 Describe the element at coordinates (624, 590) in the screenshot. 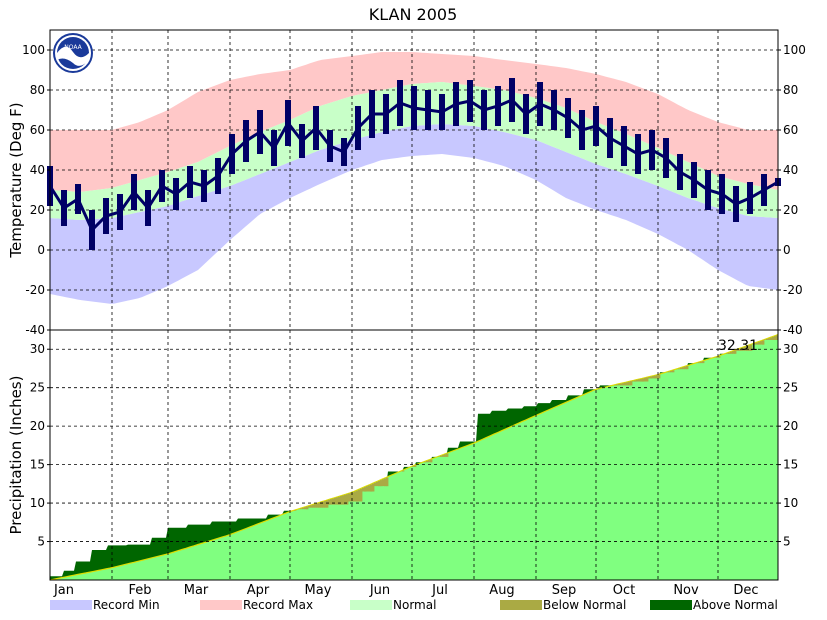

I see `month-label: Oct` at that location.